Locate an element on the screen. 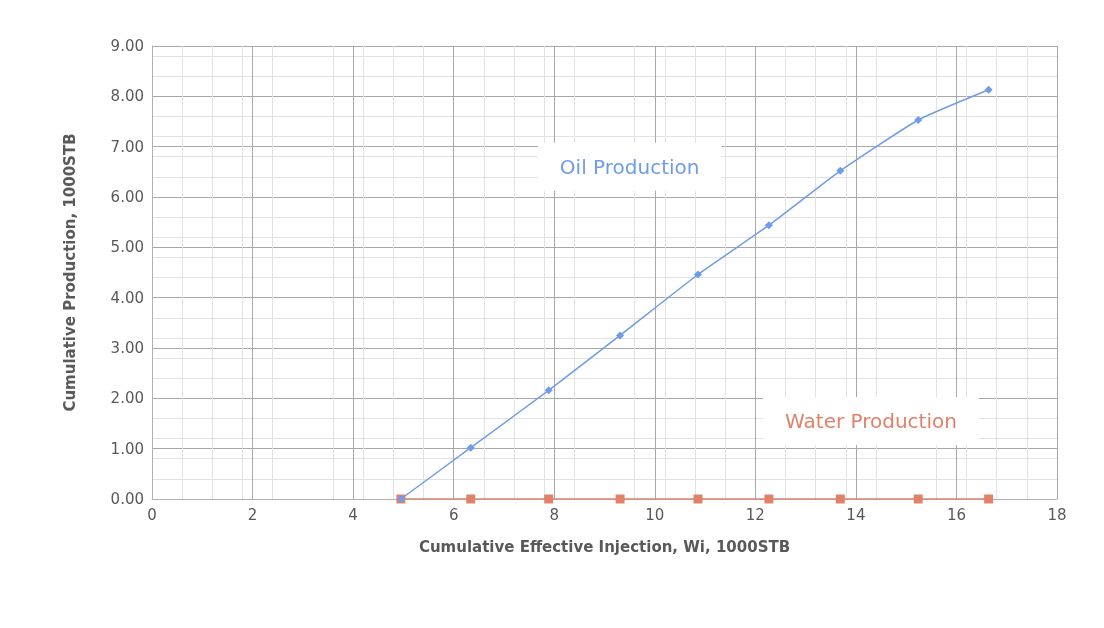  text: Water Production is located at coordinates (871, 420).